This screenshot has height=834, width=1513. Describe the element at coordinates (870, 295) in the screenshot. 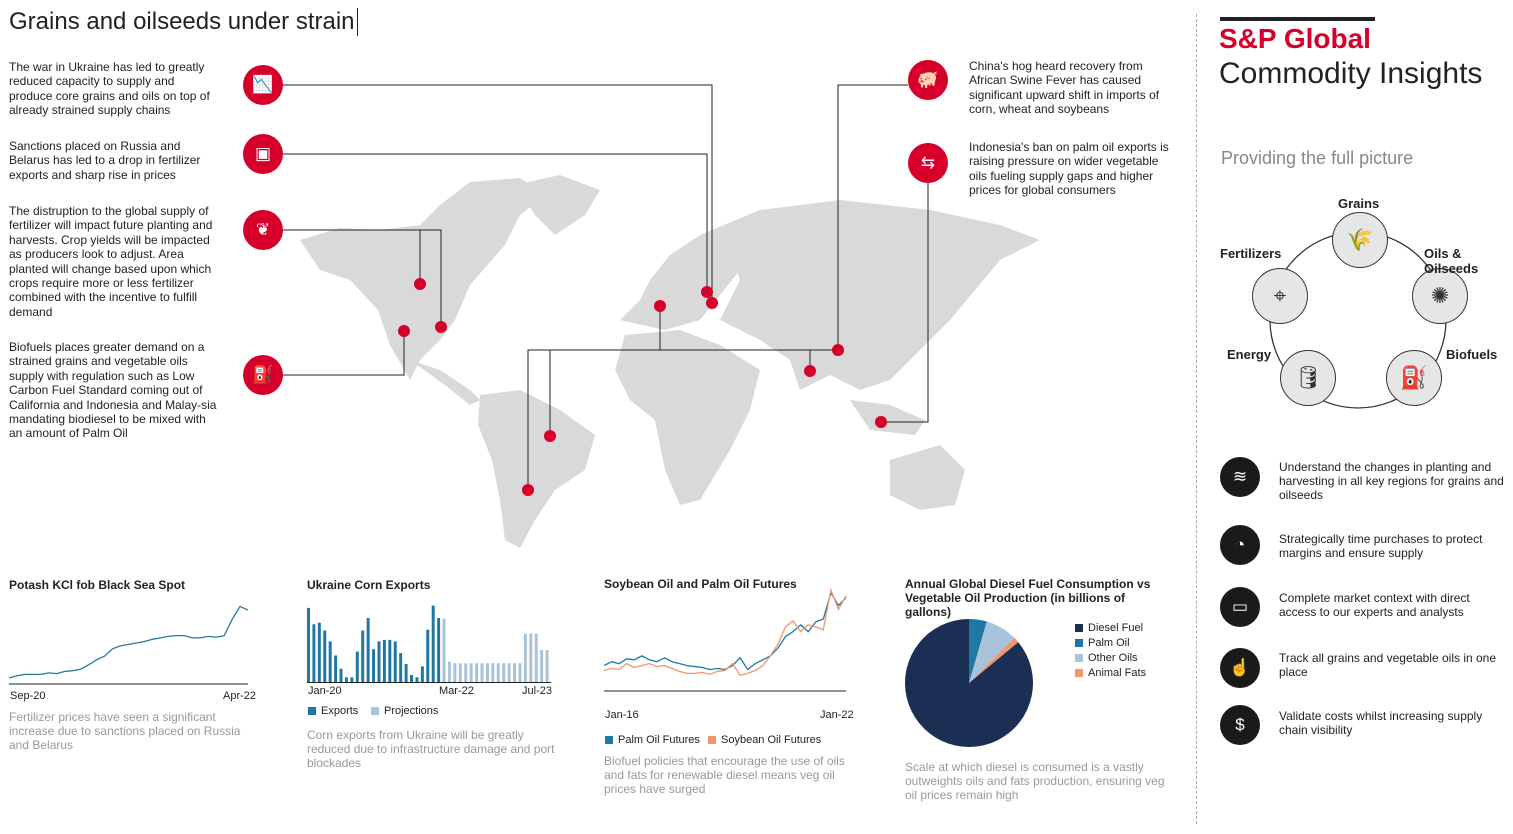

I see `asia` at that location.